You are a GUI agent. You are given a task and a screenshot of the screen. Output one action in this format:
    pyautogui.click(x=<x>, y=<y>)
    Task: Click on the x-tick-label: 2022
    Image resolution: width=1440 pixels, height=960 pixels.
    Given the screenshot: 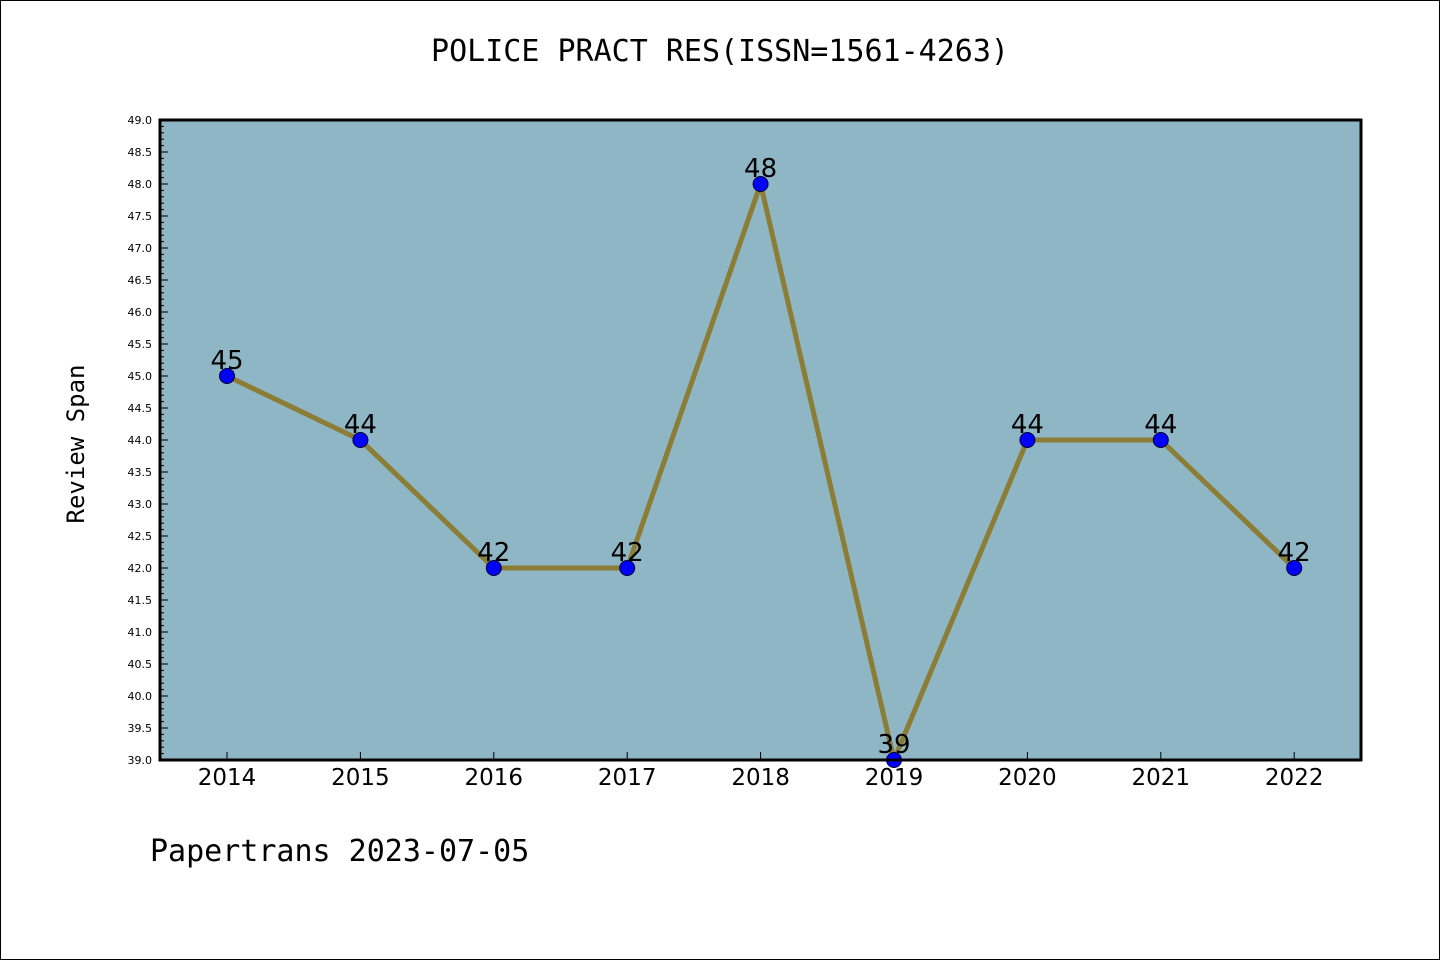 What is the action you would take?
    pyautogui.click(x=1294, y=778)
    